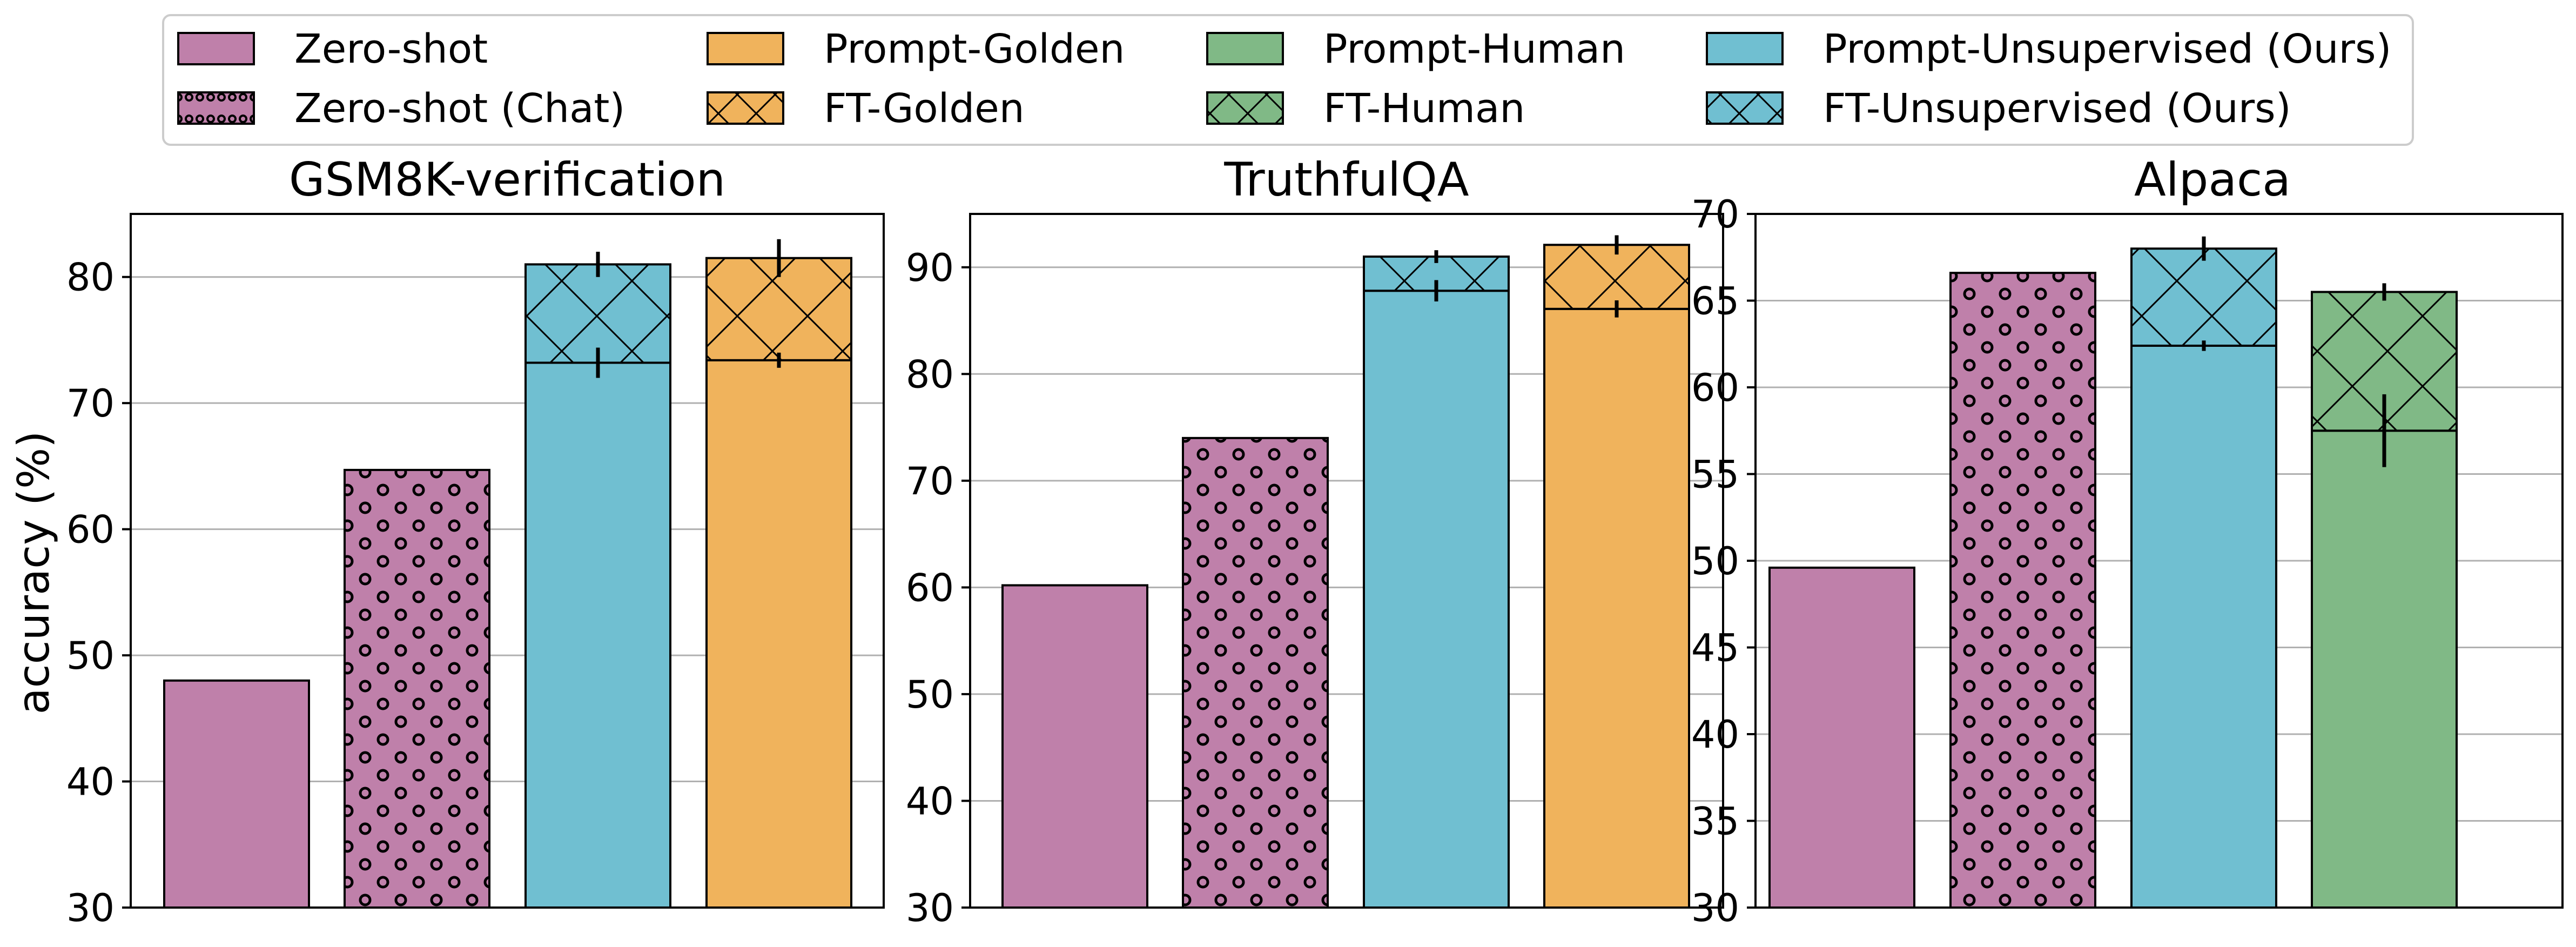 This screenshot has width=2576, height=947. I want to click on panel-title: Alpaca, so click(2212, 180).